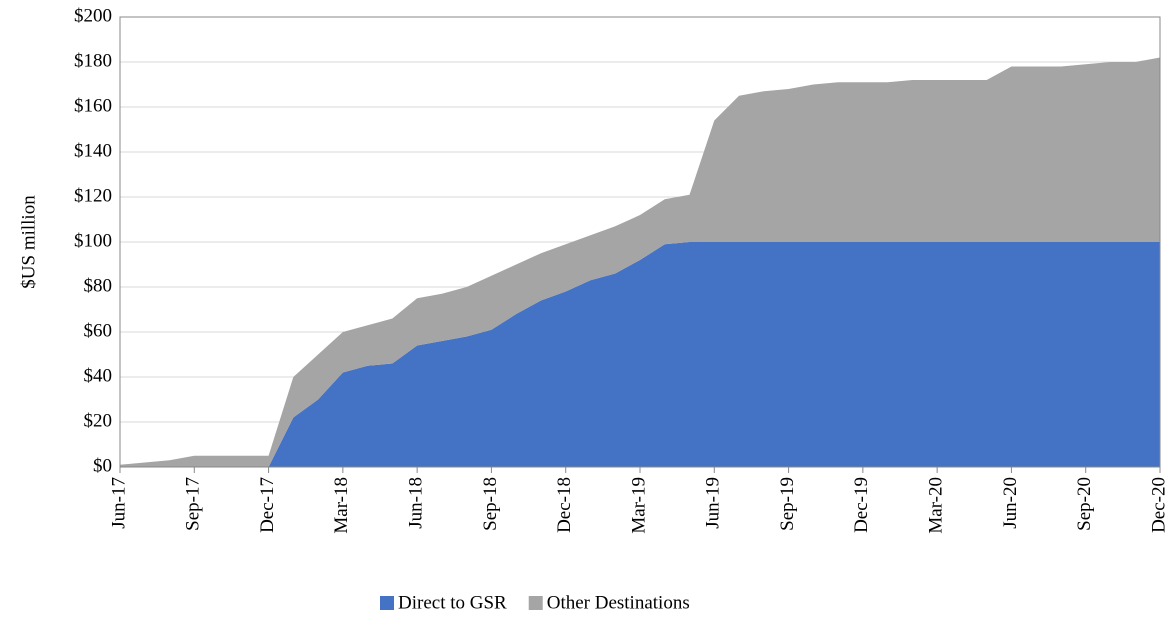  Describe the element at coordinates (1158, 505) in the screenshot. I see `x-tick-label: Dec-20` at that location.